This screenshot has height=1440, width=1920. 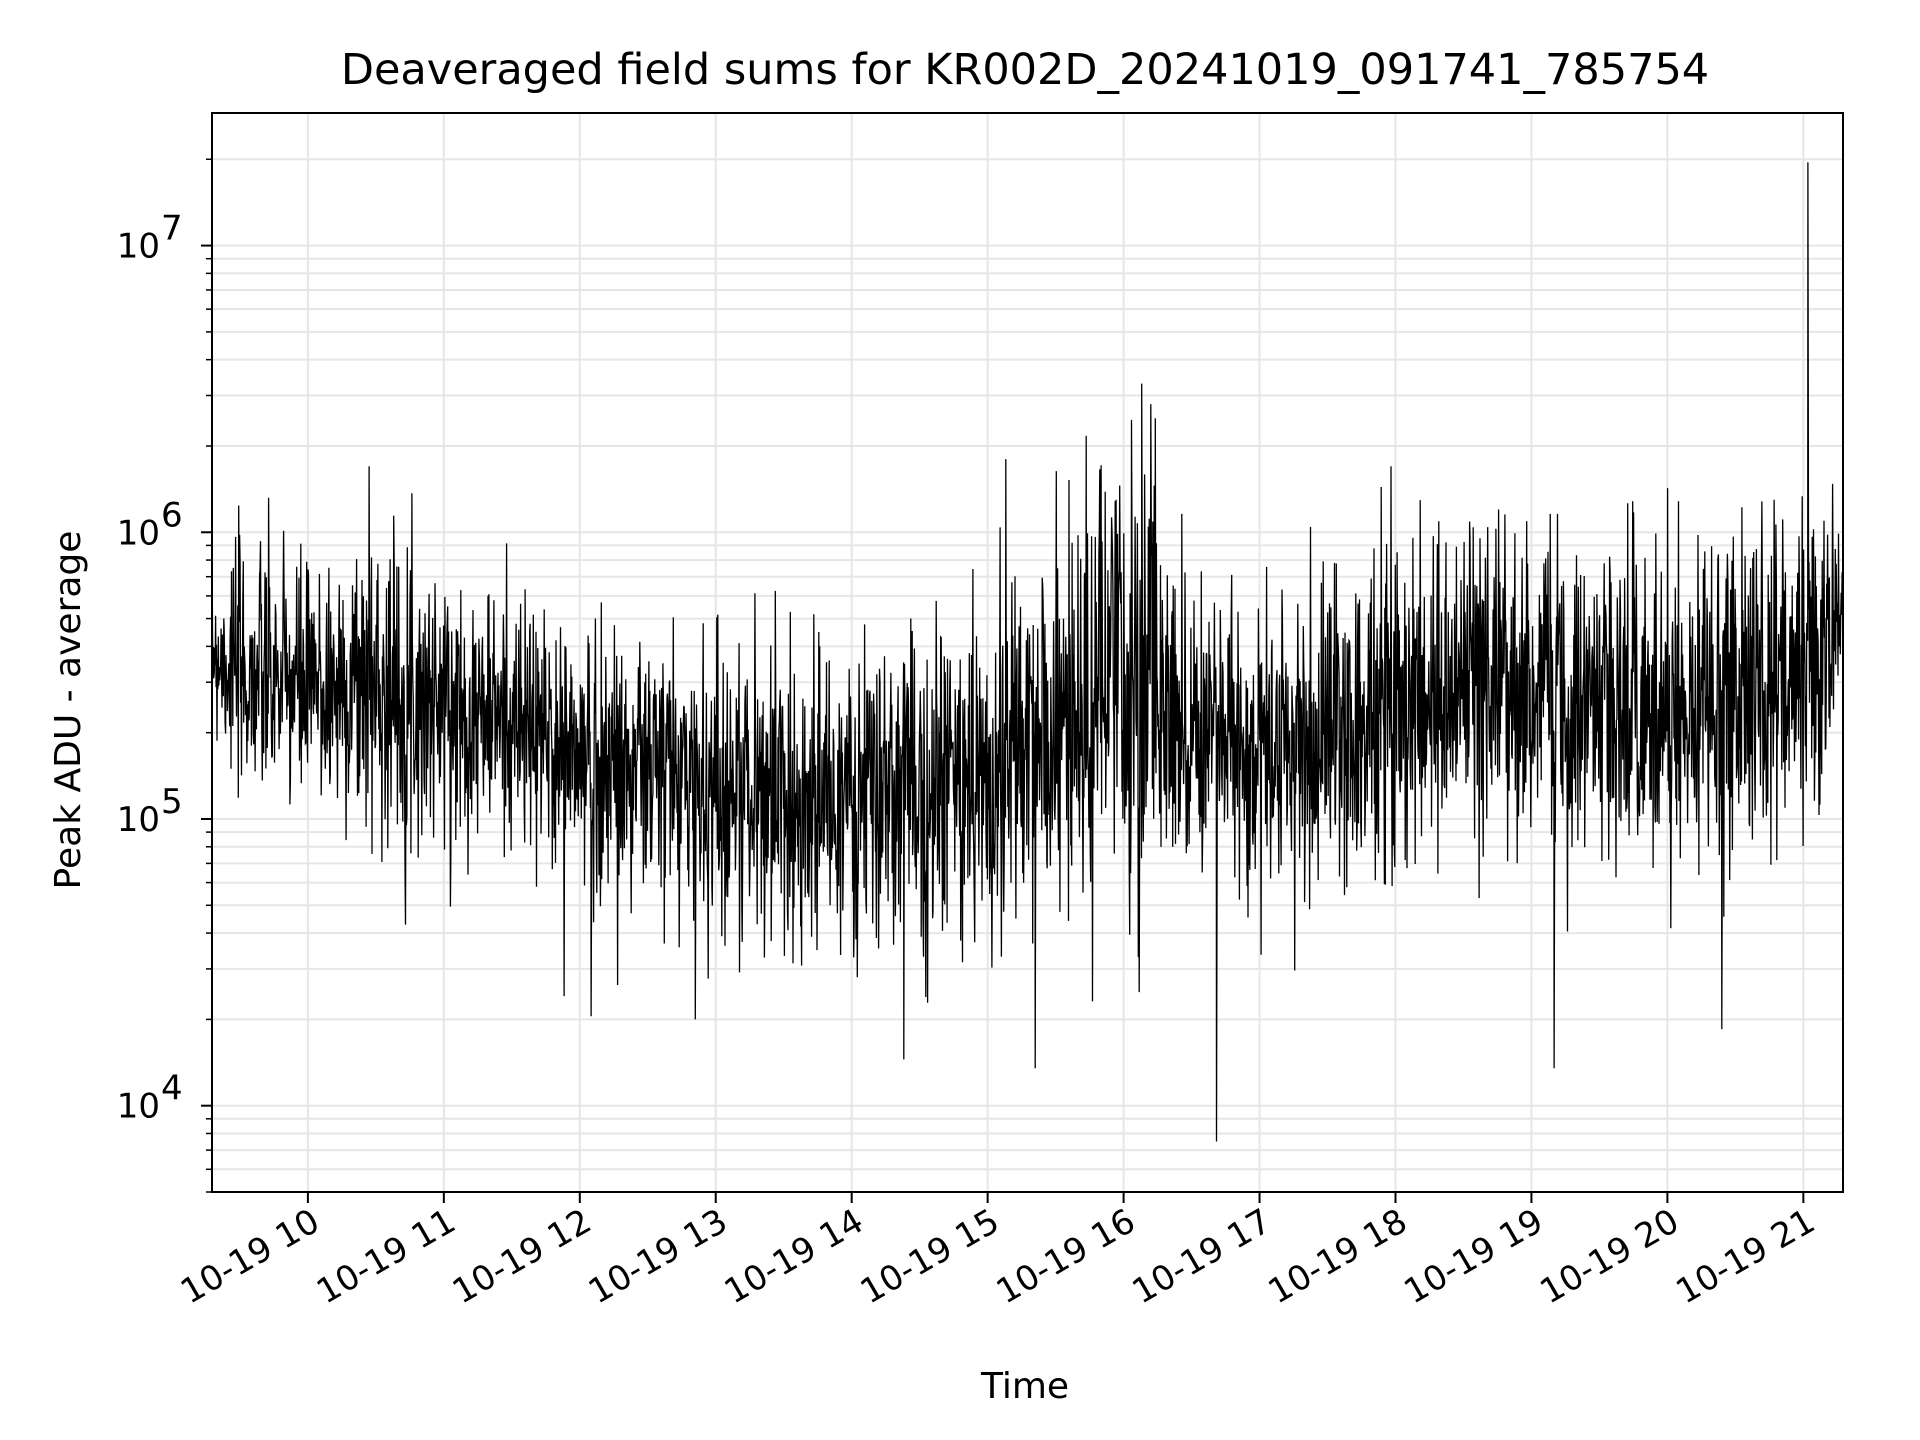 I want to click on y-tick-label-exponent: 5, so click(x=172, y=802).